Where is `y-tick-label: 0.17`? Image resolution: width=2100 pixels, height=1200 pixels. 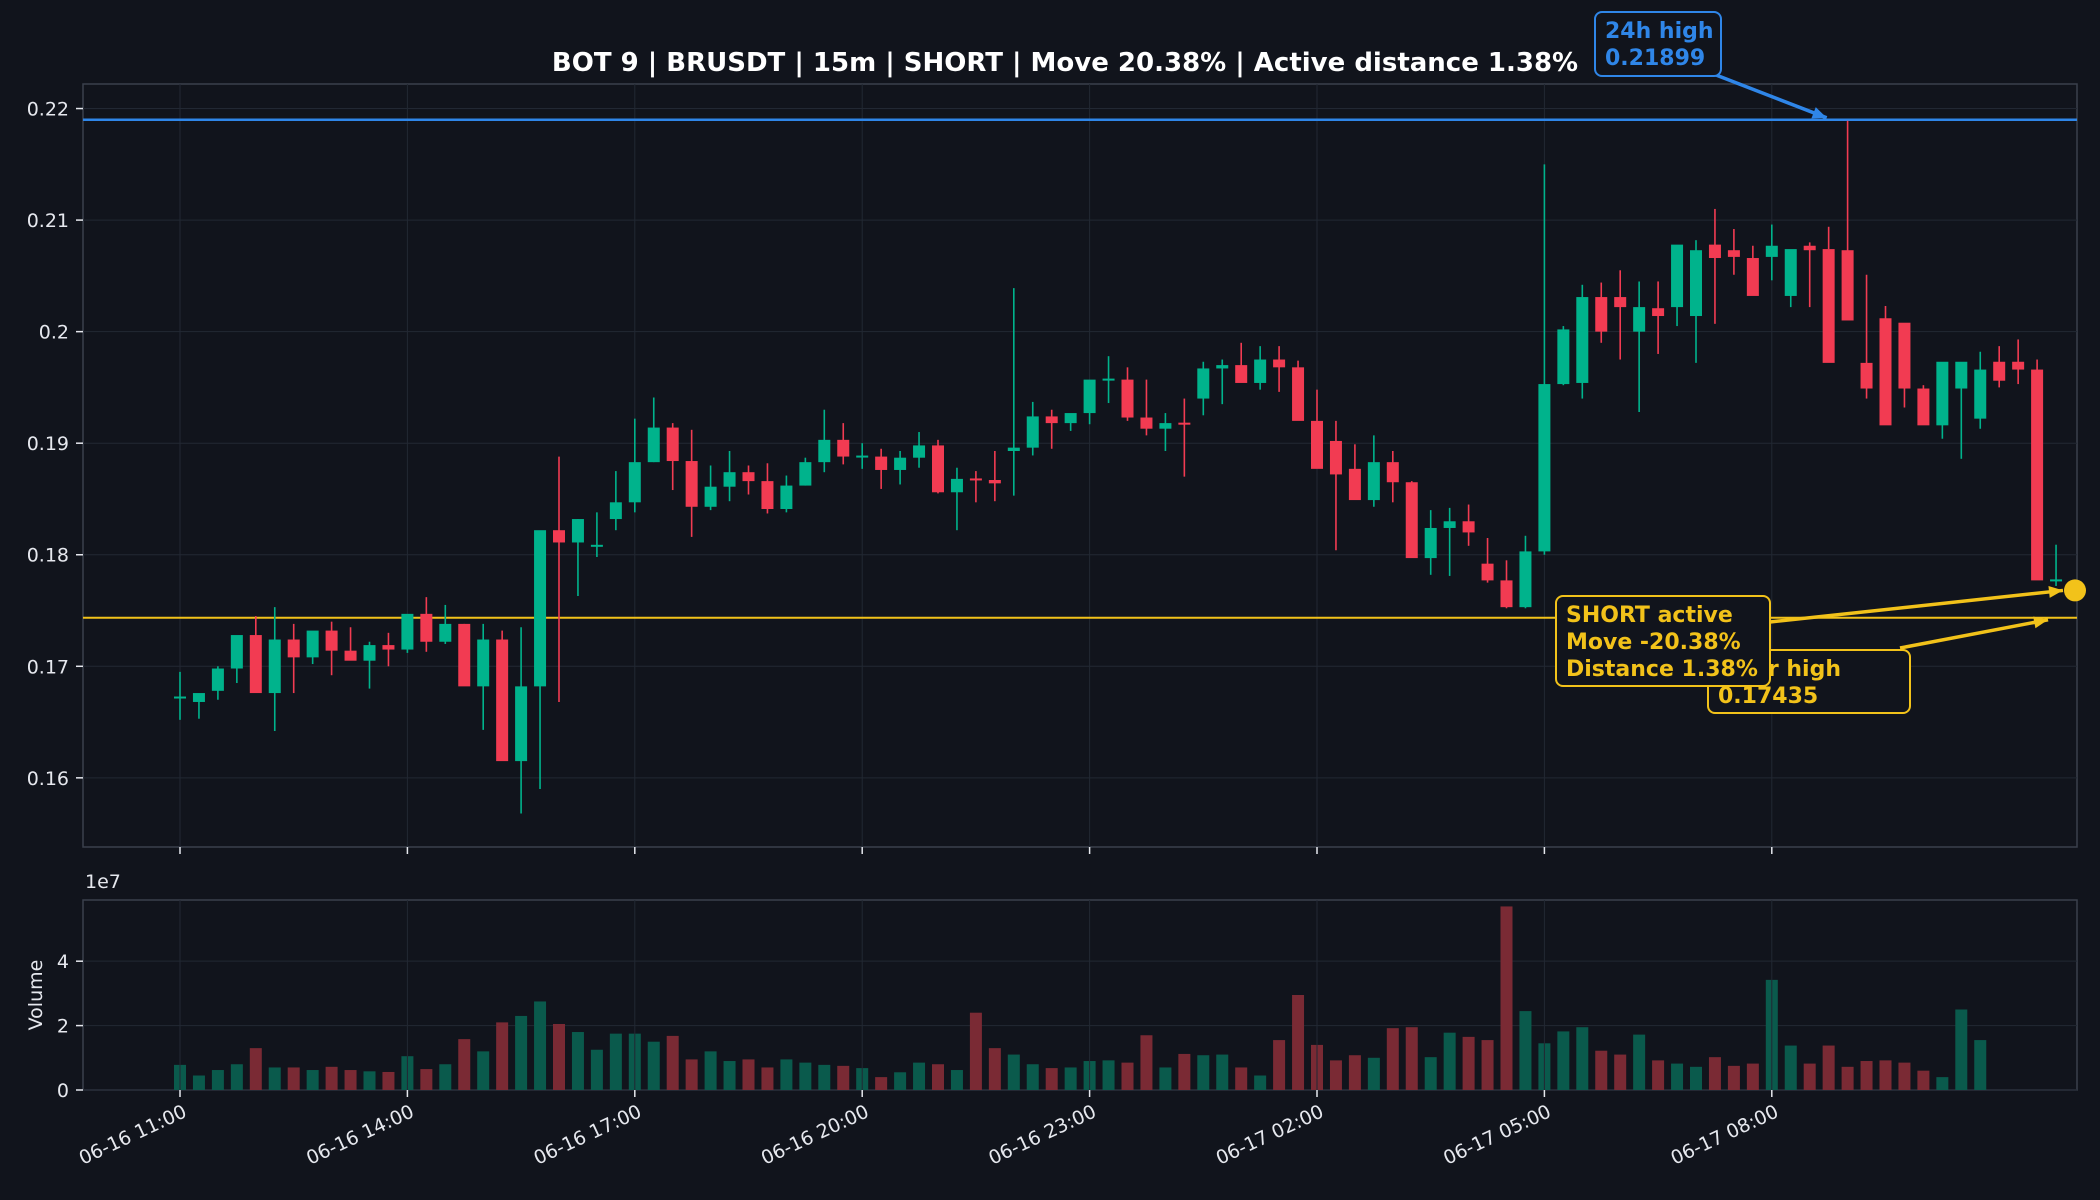
y-tick-label: 0.17 is located at coordinates (48, 667).